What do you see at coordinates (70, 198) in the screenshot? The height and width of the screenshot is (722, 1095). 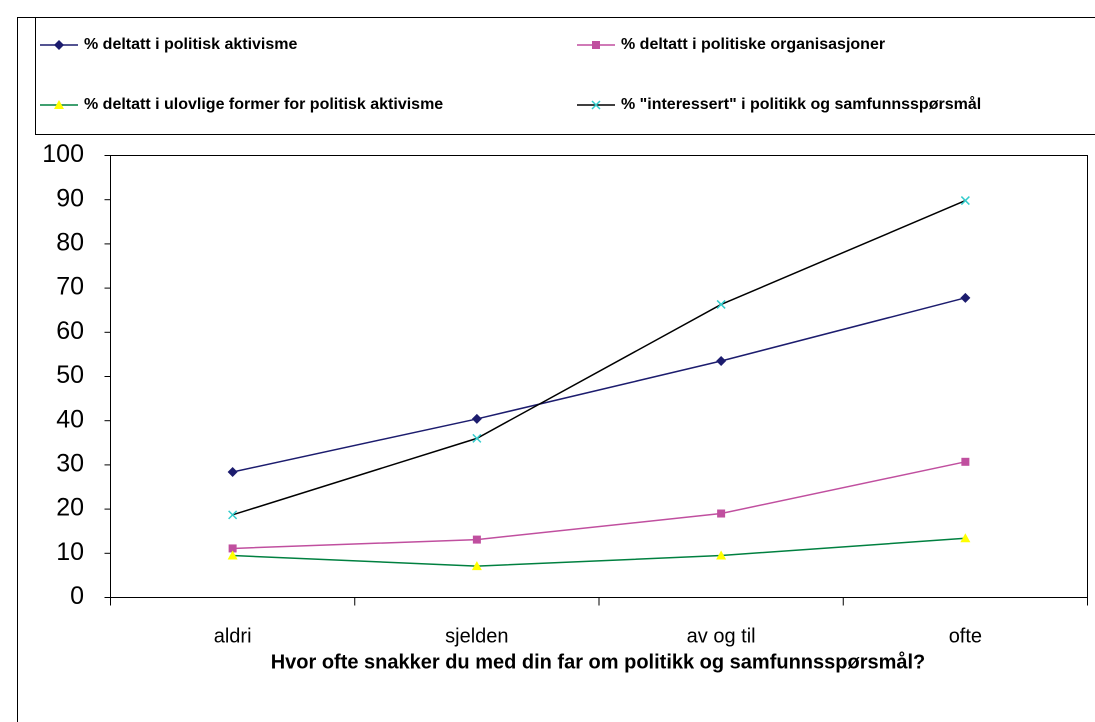 I see `y-tick-label: 90` at bounding box center [70, 198].